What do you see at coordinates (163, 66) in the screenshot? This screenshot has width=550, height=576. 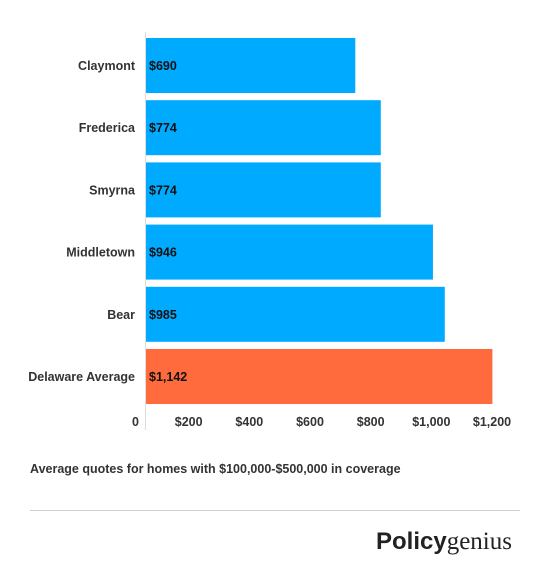 I see `data-label-claymont: $690` at bounding box center [163, 66].